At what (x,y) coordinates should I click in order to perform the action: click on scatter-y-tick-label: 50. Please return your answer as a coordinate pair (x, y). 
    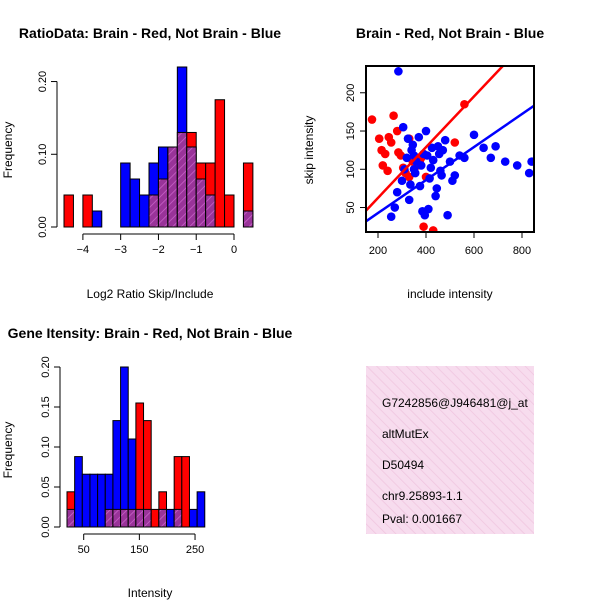
    Looking at the image, I should click on (351, 207).